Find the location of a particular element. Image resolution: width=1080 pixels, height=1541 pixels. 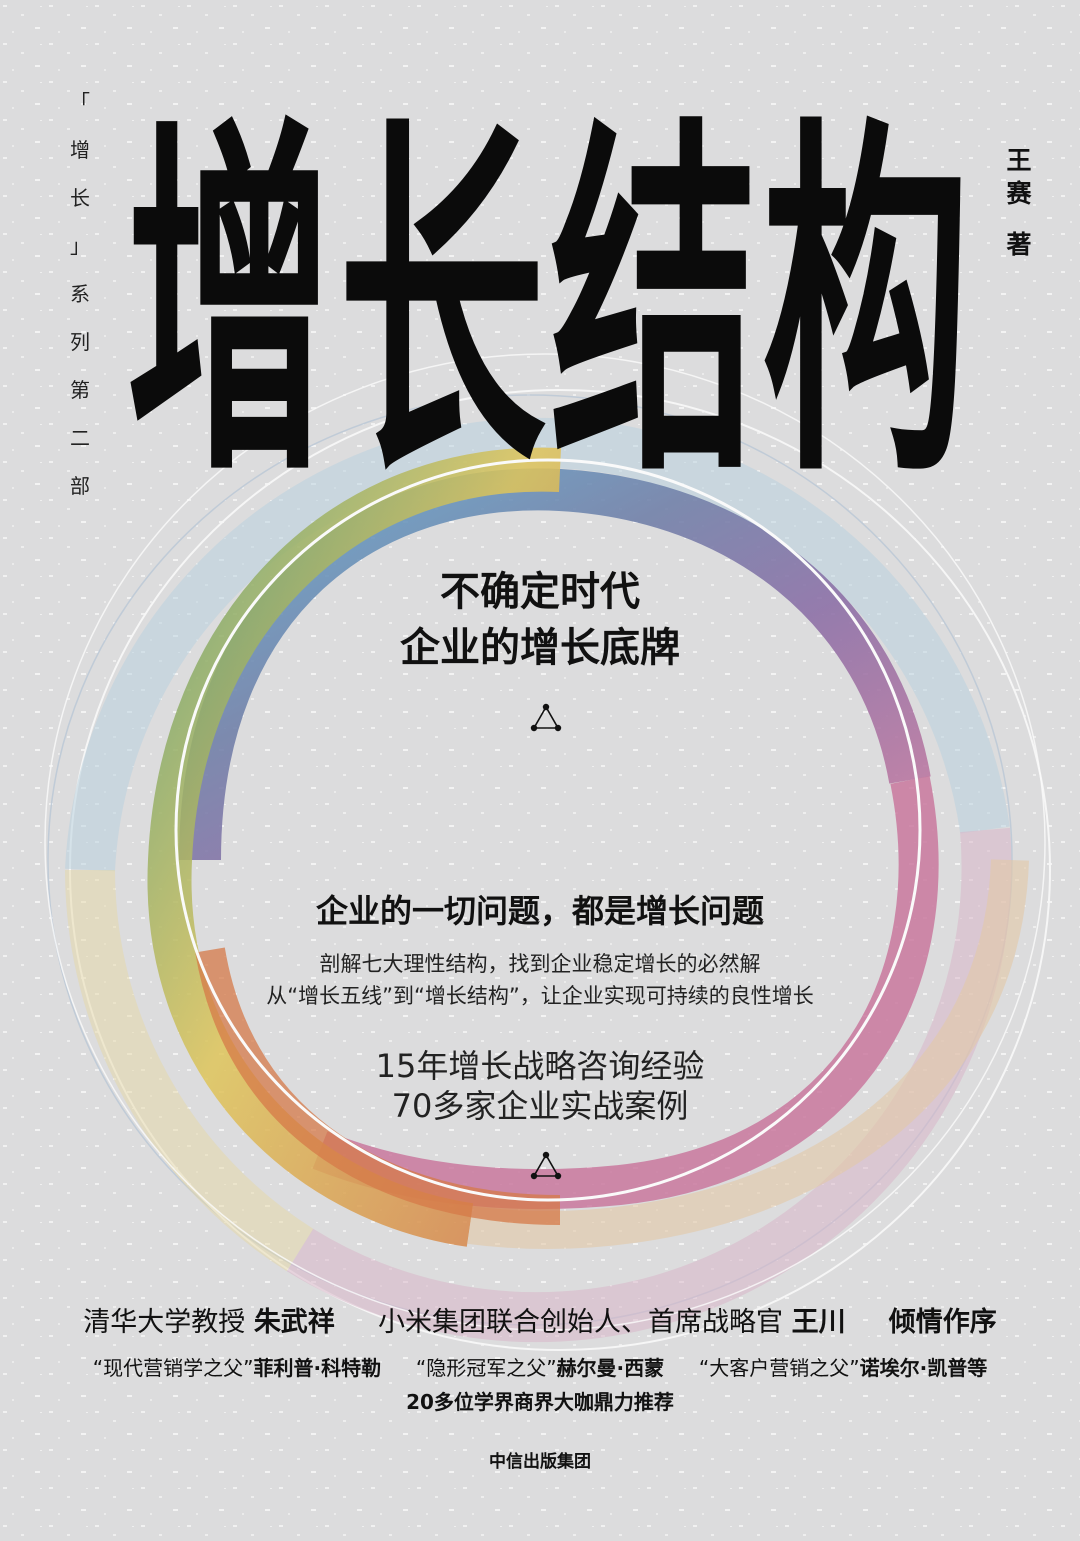

recommender-epithet: “隐形冠军之父” is located at coordinates (486, 1368).